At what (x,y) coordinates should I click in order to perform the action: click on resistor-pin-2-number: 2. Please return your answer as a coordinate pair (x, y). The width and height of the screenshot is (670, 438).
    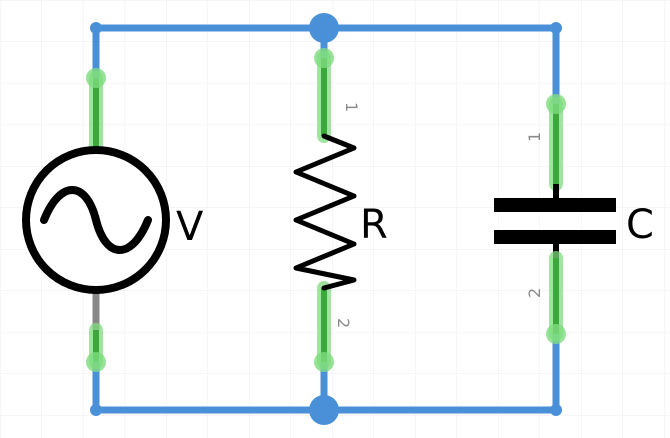
    Looking at the image, I should click on (343, 323).